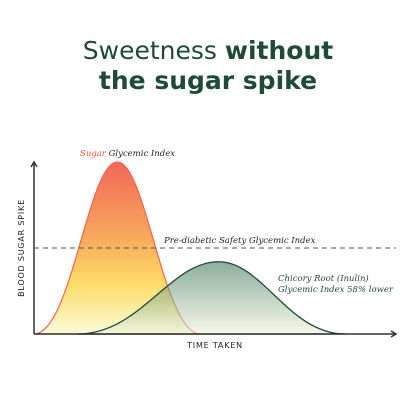  What do you see at coordinates (93, 154) in the screenshot?
I see `sugar-label-highlight: Sugar` at bounding box center [93, 154].